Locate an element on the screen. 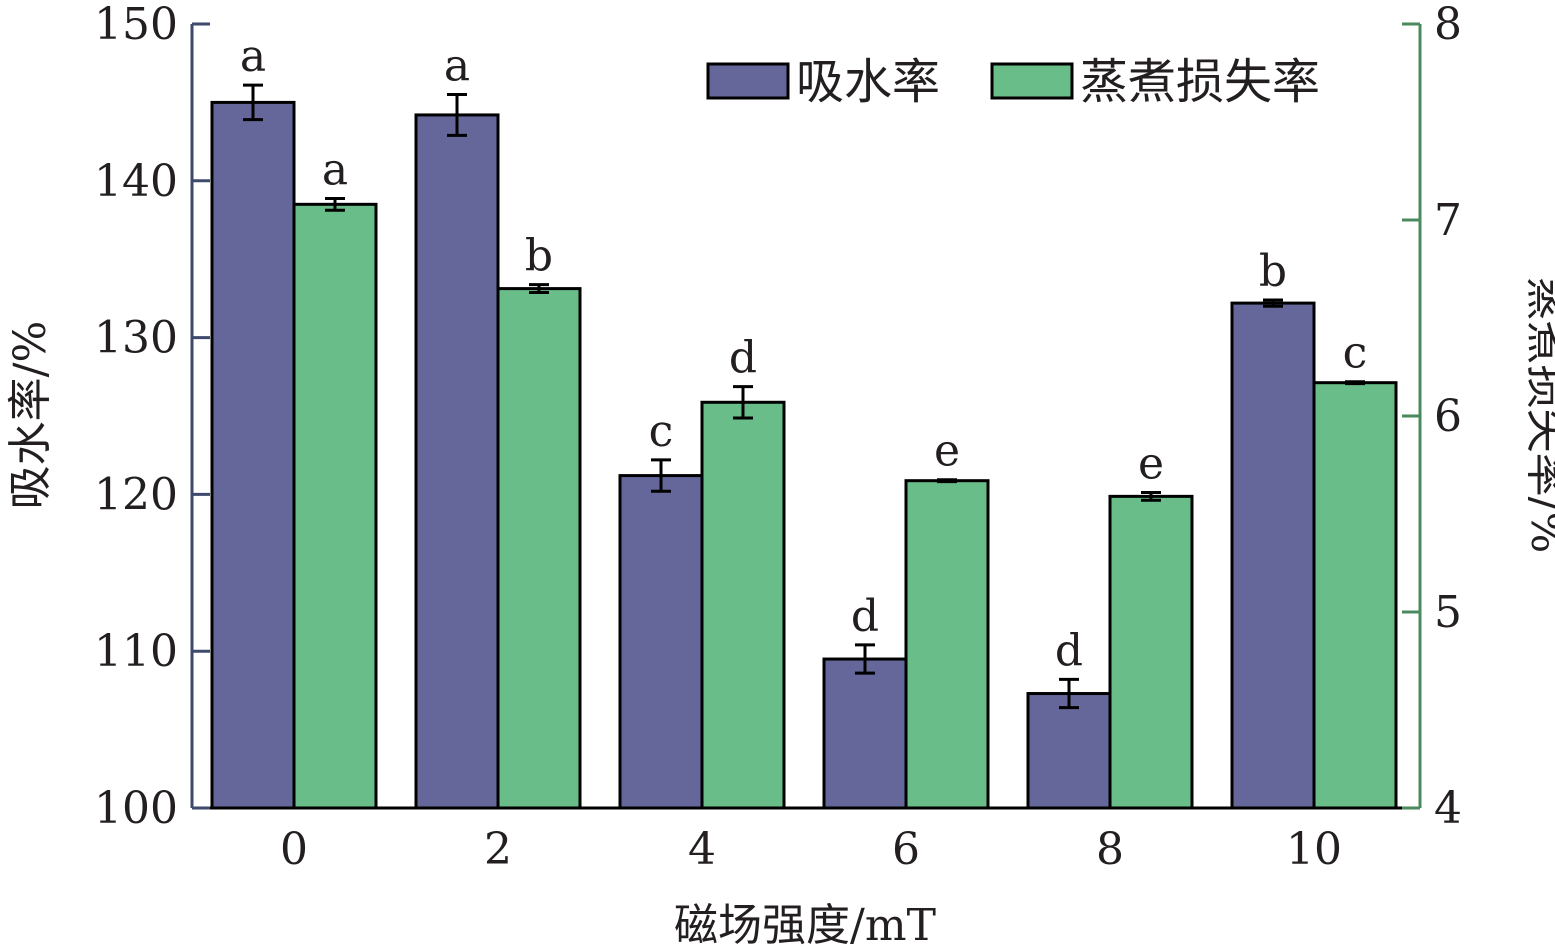 The height and width of the screenshot is (949, 1555). y-tick-label-left-140: 140 is located at coordinates (136, 181).